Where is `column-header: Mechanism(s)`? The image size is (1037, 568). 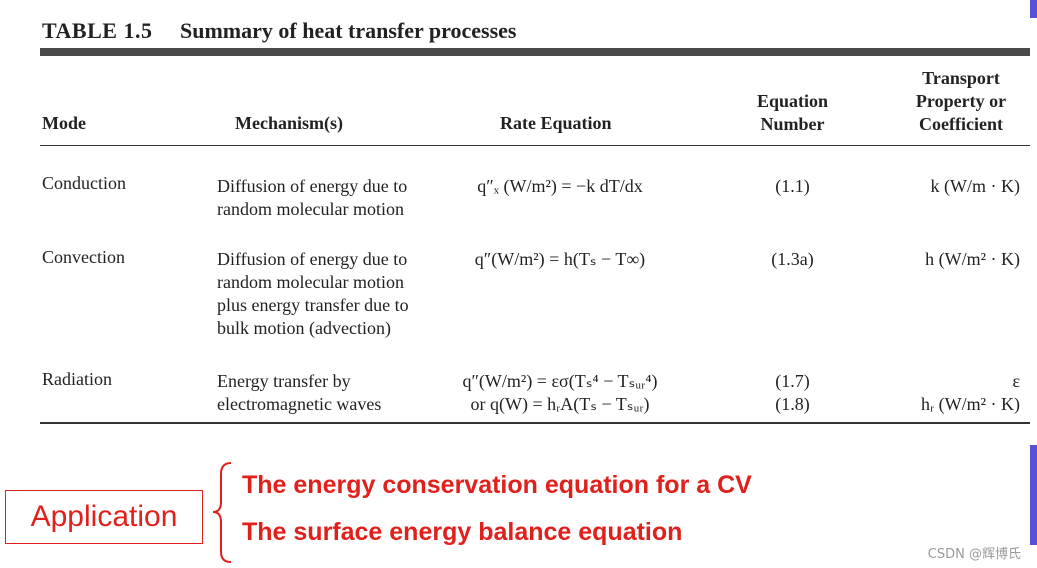 column-header: Mechanism(s) is located at coordinates (289, 123).